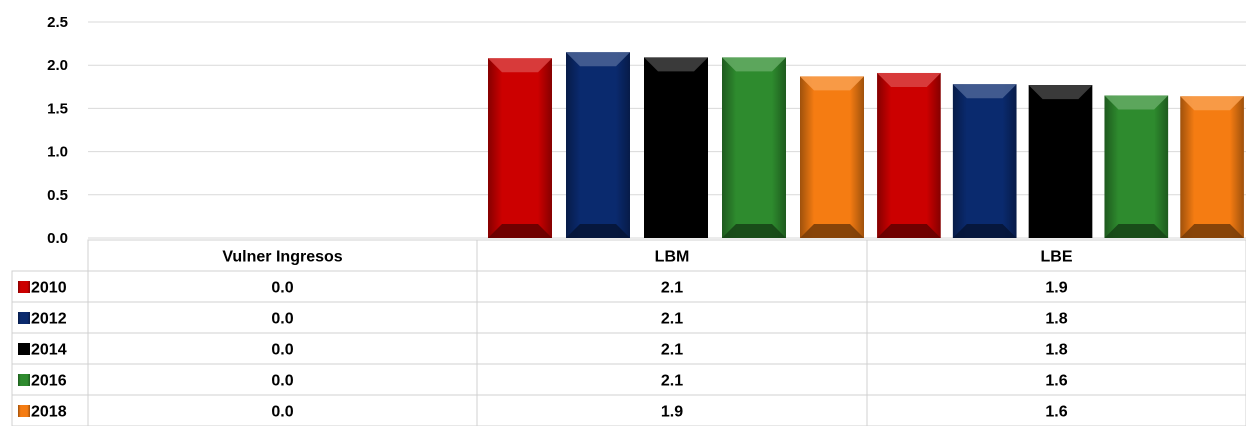 The height and width of the screenshot is (426, 1246). What do you see at coordinates (1056, 319) in the screenshot?
I see `data-label-2012-lbe: 1.8` at bounding box center [1056, 319].